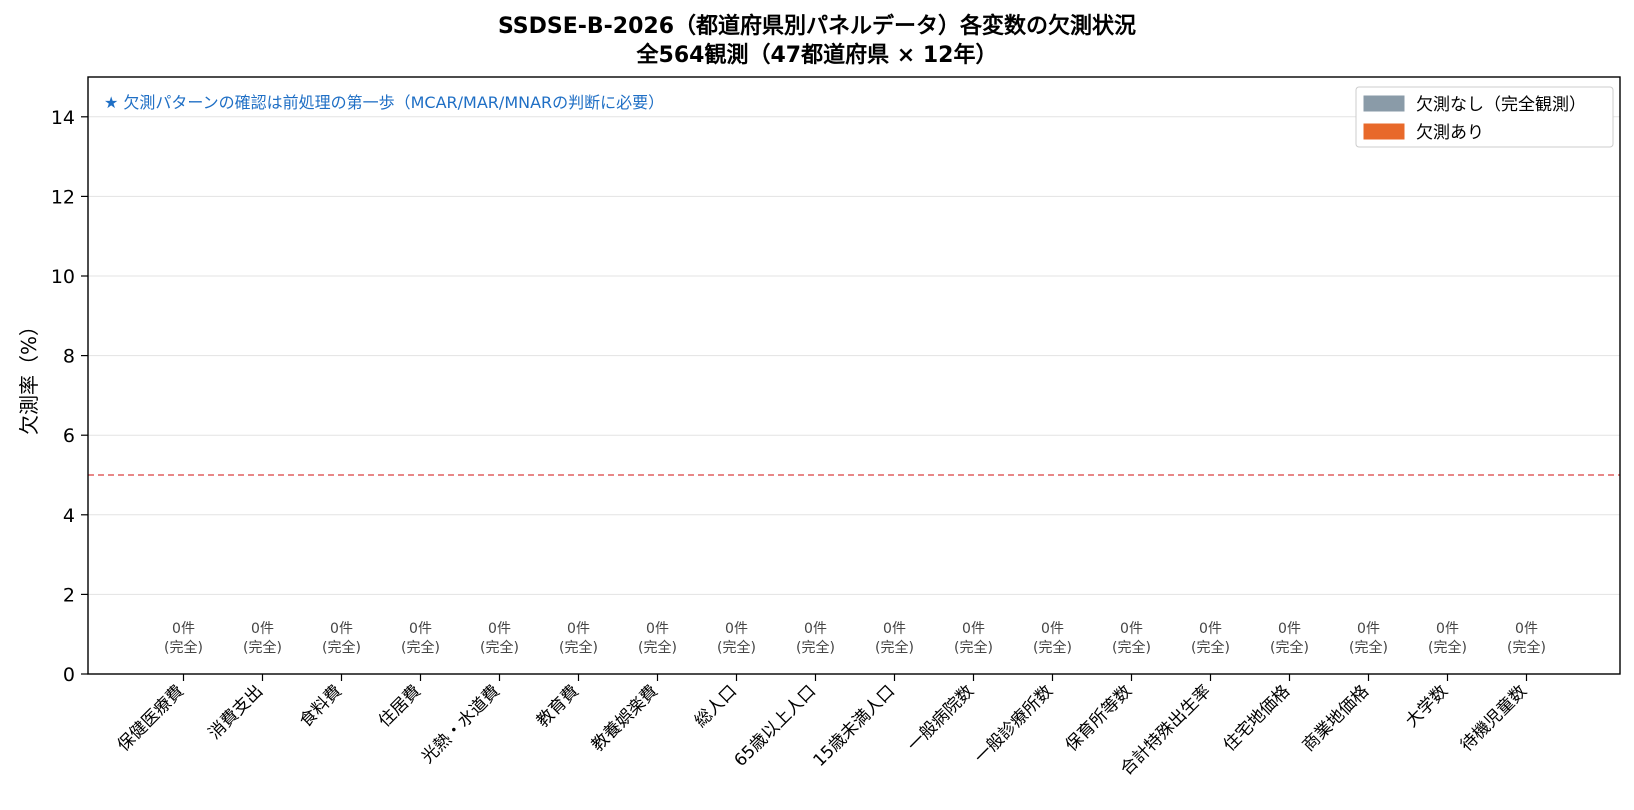  I want to click on x-tick-label: 教養娯楽費, so click(625, 718).